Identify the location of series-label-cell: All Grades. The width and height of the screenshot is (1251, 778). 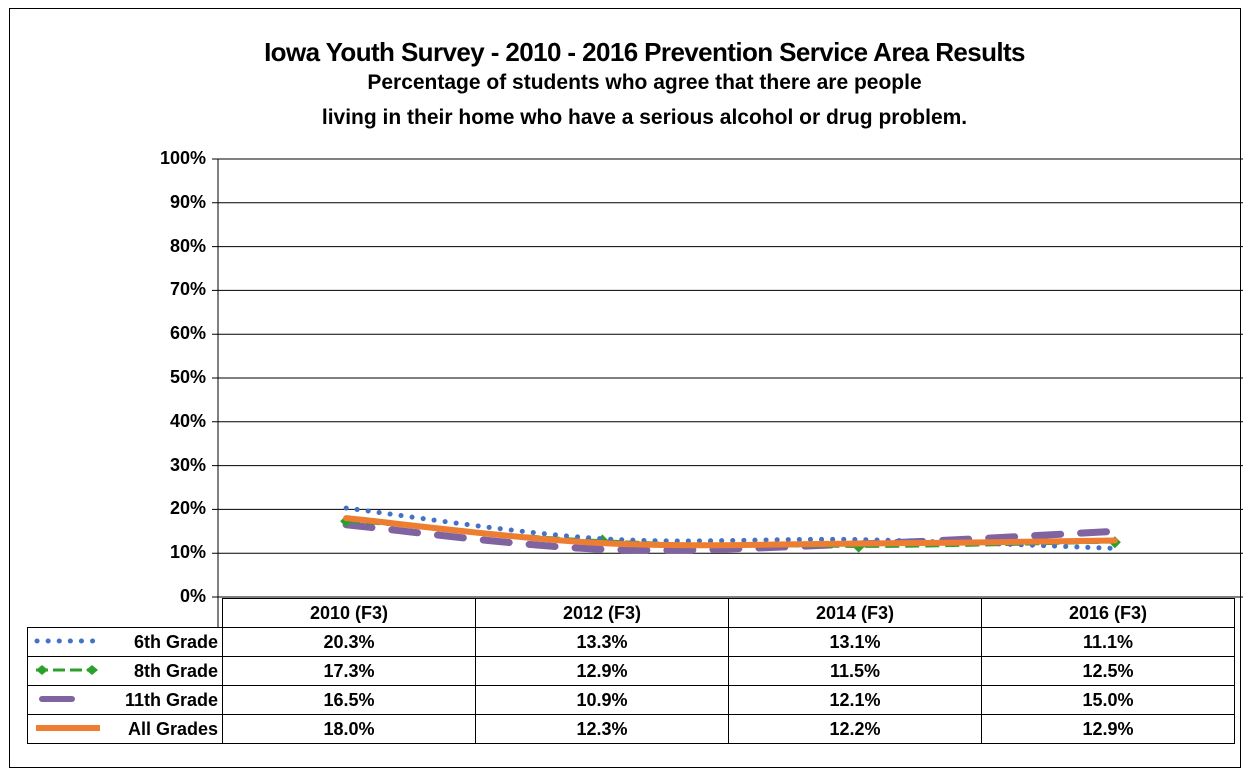
(125, 729).